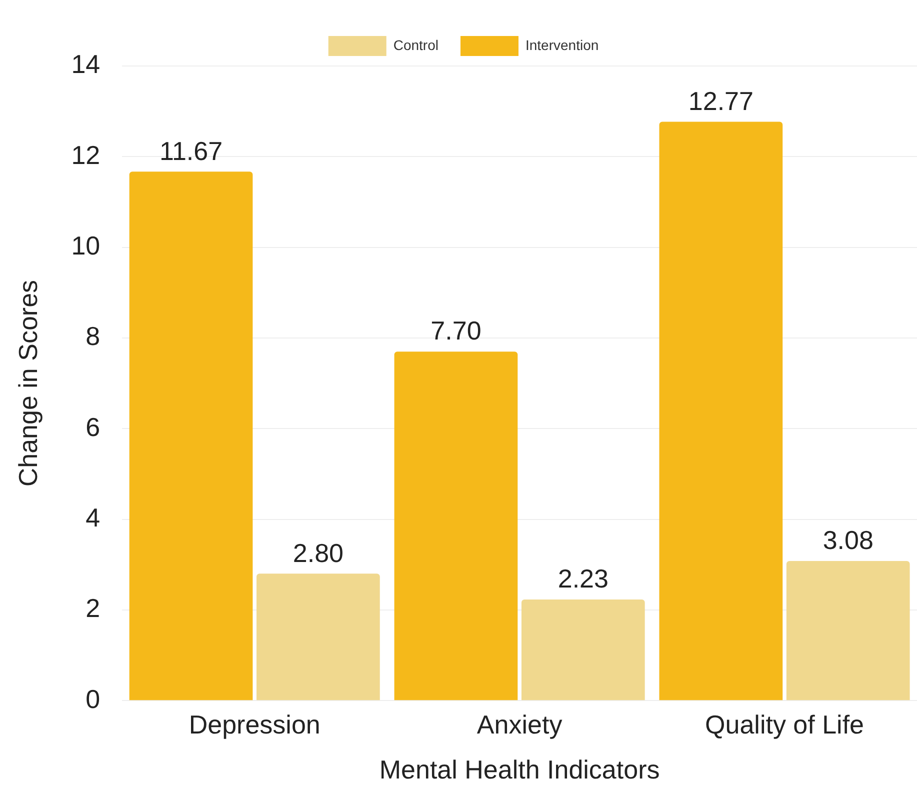 Image resolution: width=917 pixels, height=801 pixels. I want to click on x-axis-title: Mental Health Indicators, so click(519, 769).